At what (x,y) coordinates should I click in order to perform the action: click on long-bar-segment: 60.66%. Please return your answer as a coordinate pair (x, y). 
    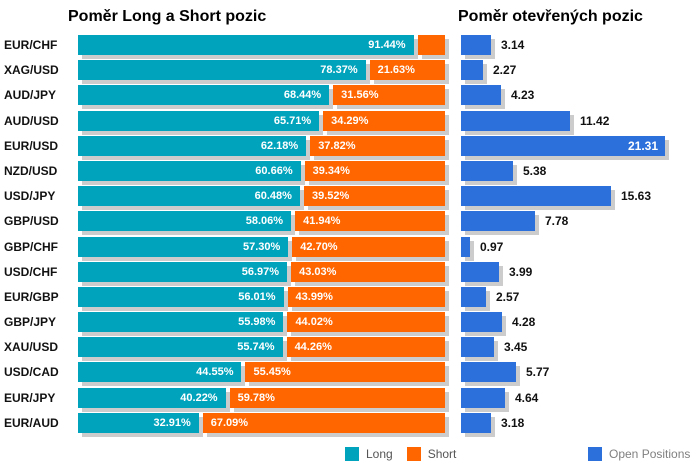
    Looking at the image, I should click on (189, 170).